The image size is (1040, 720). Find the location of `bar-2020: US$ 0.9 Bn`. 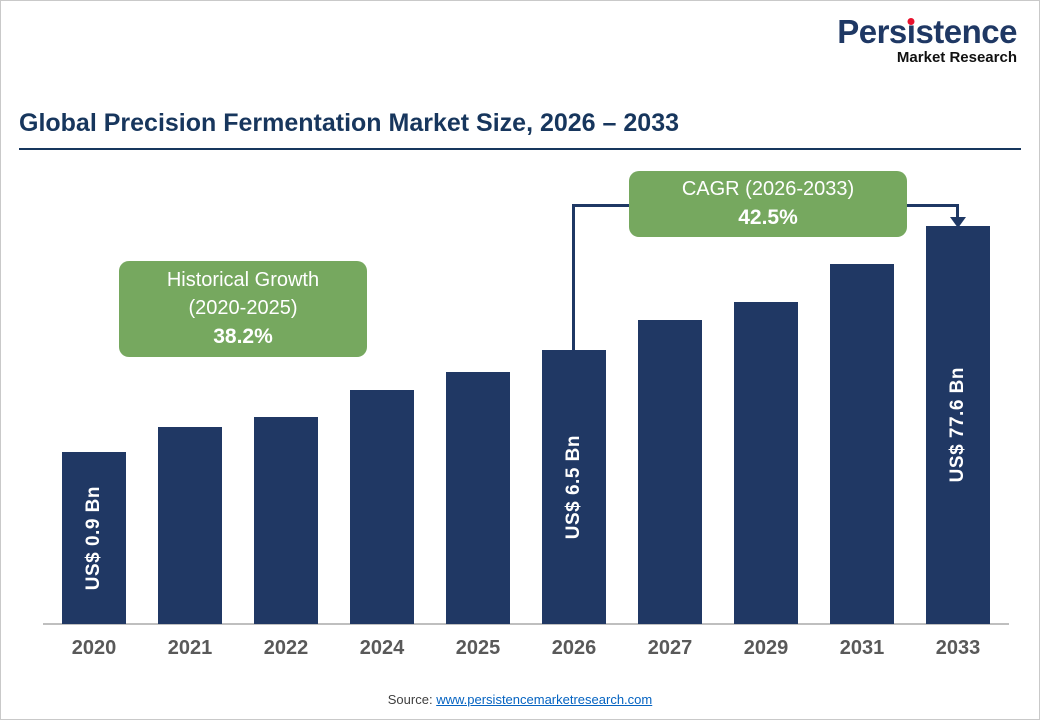

bar-2020: US$ 0.9 Bn is located at coordinates (94, 538).